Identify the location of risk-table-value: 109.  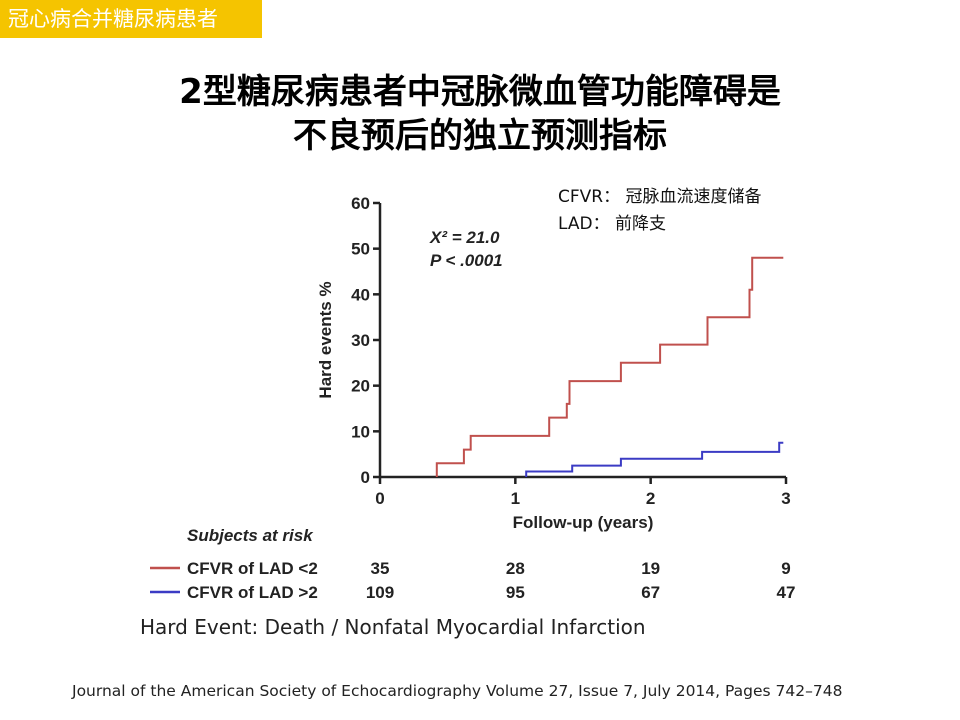
(380, 592).